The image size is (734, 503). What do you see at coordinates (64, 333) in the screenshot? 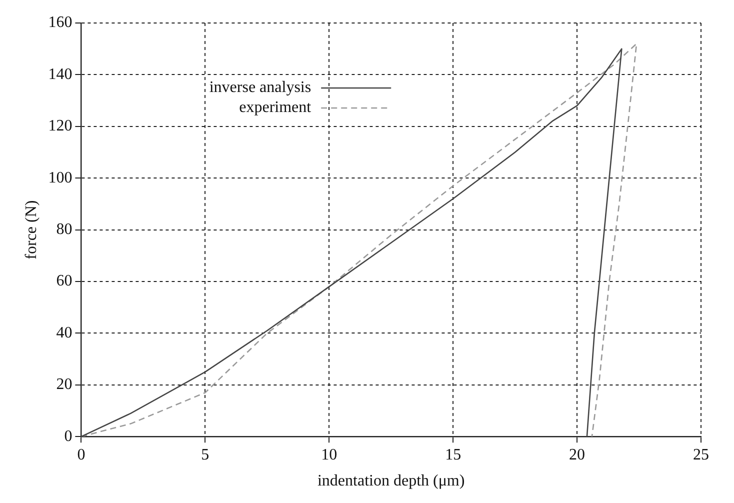
I see `y-tick-label: 40` at bounding box center [64, 333].